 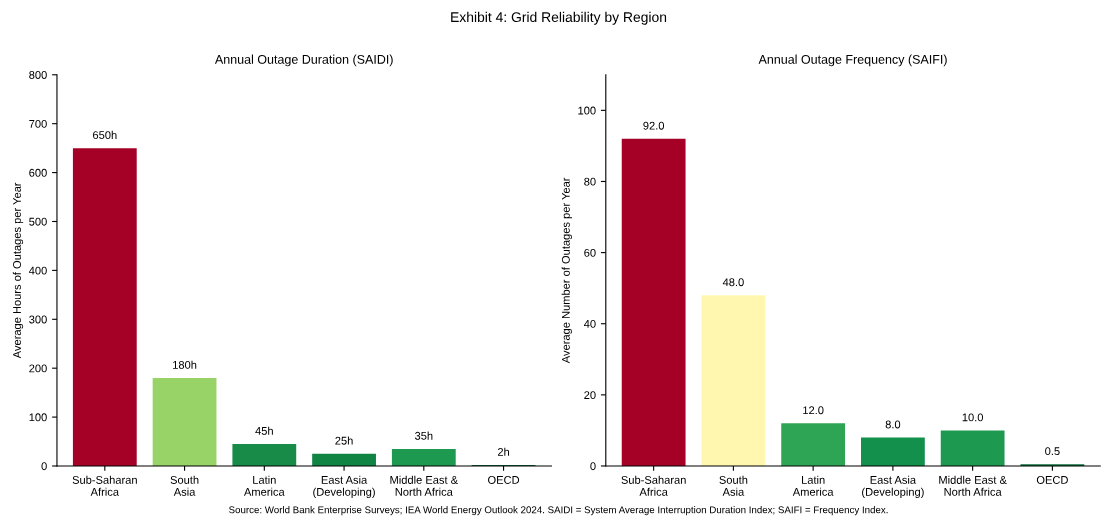 What do you see at coordinates (38, 123) in the screenshot?
I see `y-tick-label: 700` at bounding box center [38, 123].